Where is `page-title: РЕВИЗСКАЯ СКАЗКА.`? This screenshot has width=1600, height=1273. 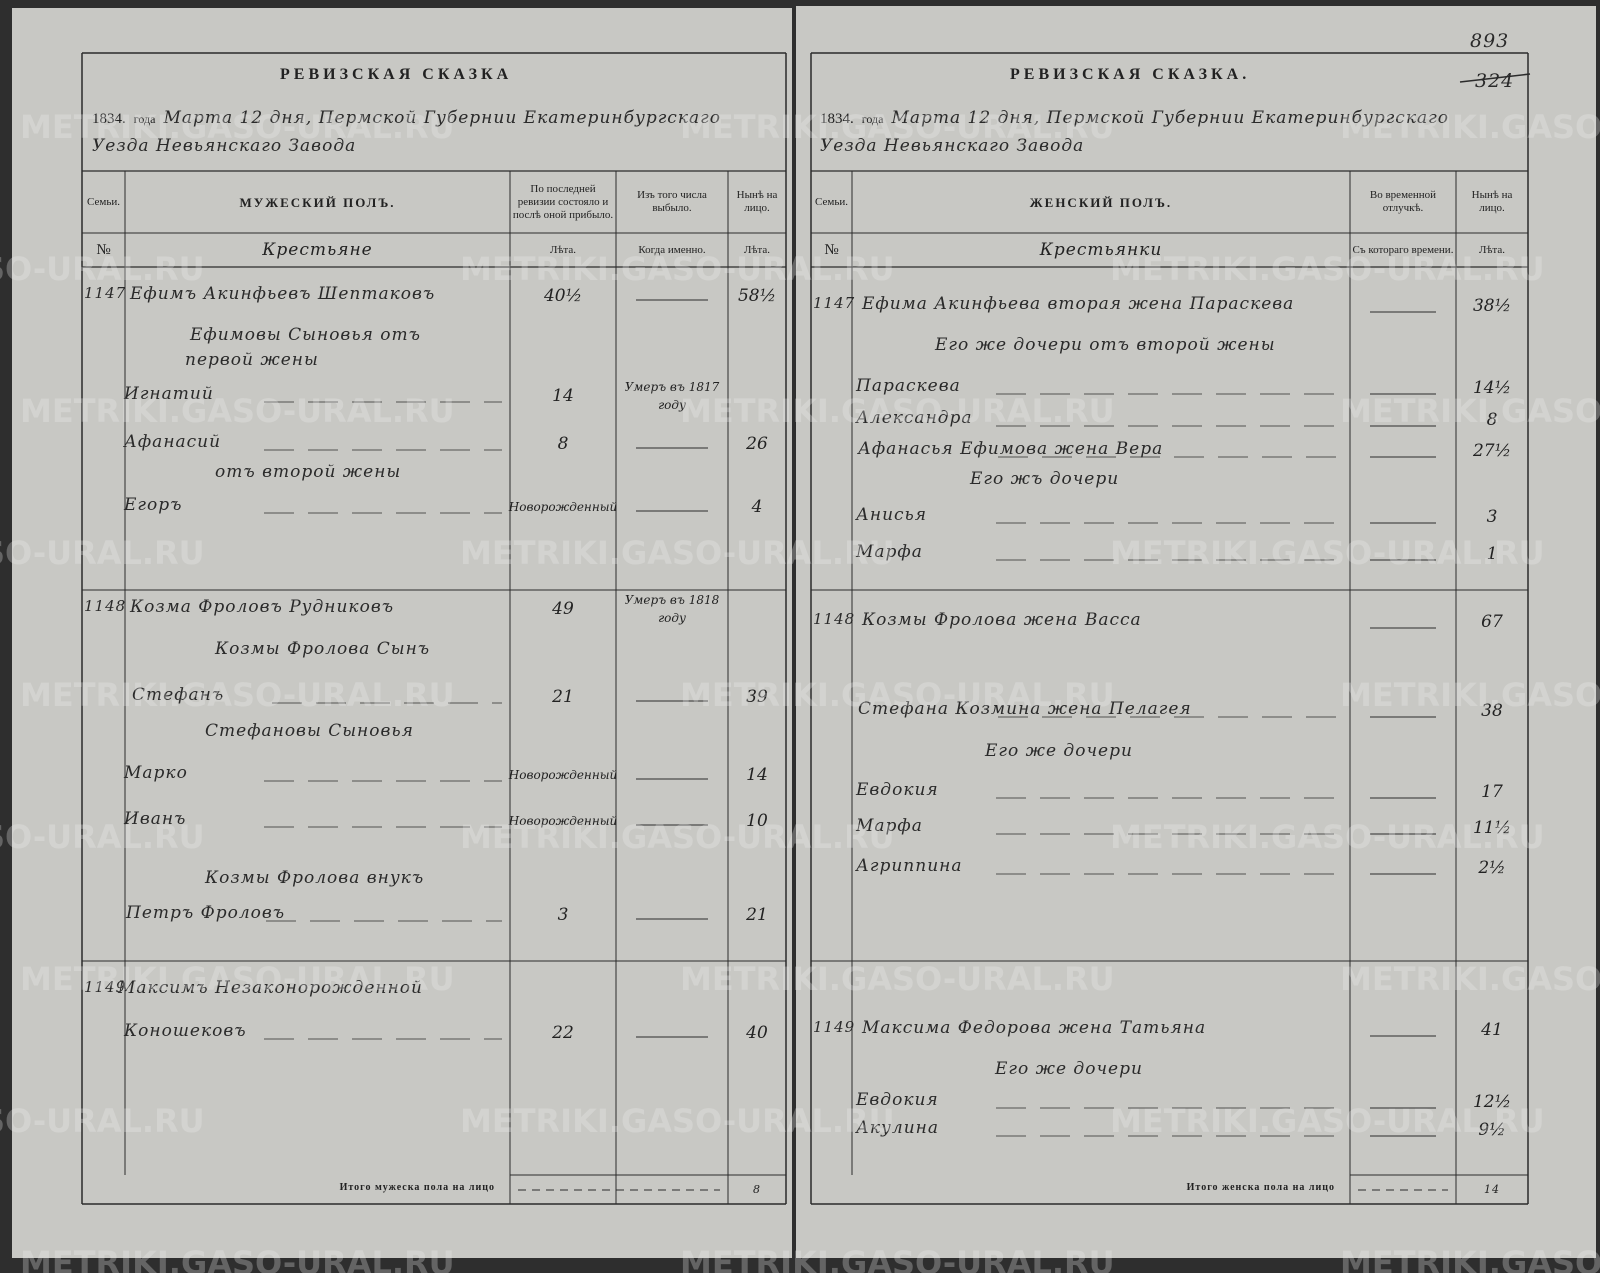
page-title: РЕВИЗСКАЯ СКАЗКА. is located at coordinates (1130, 74).